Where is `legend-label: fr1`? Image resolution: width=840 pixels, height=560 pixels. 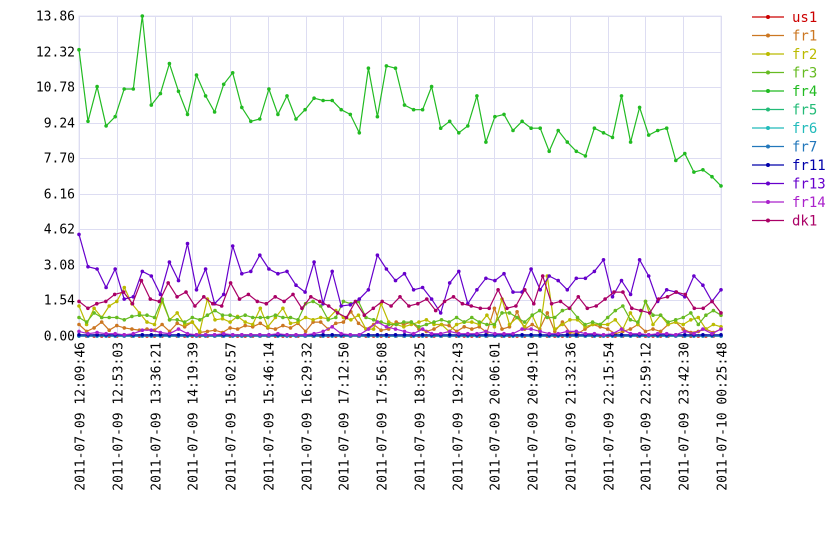 legend-label: fr1 is located at coordinates (804, 37).